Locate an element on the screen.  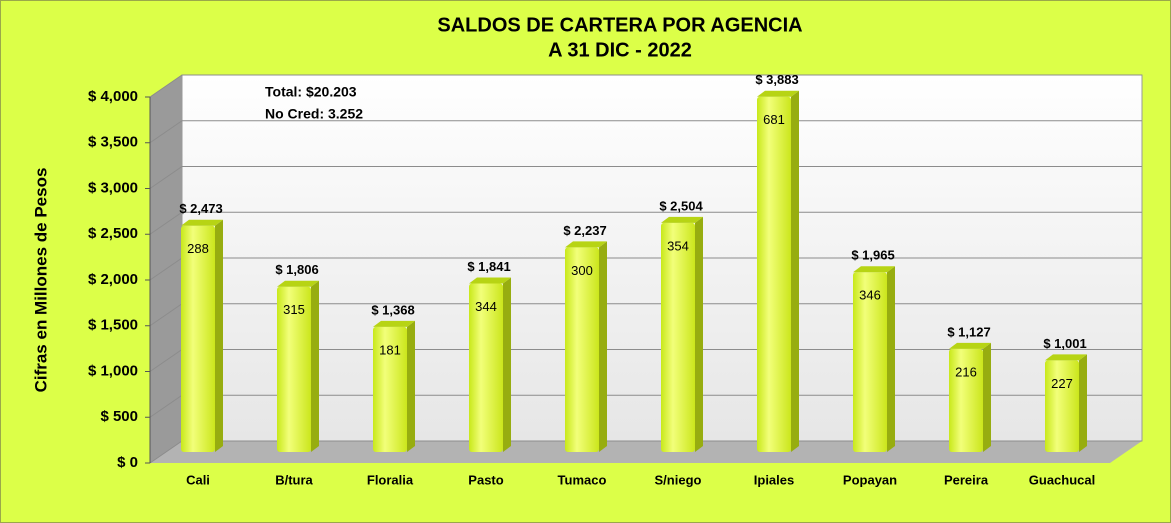
x-tick-label: Pereira is located at coordinates (966, 479).